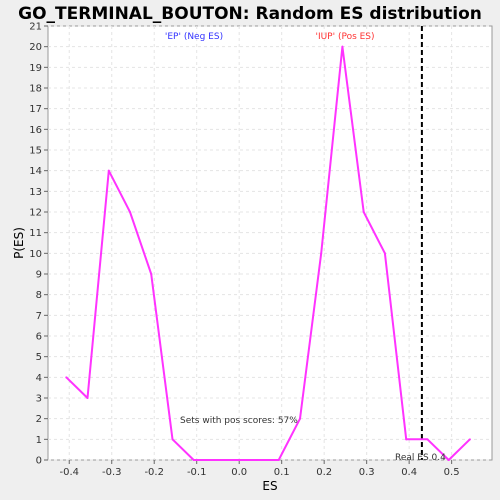 The image size is (500, 500). I want to click on y-tick-label: 18, so click(35, 89).